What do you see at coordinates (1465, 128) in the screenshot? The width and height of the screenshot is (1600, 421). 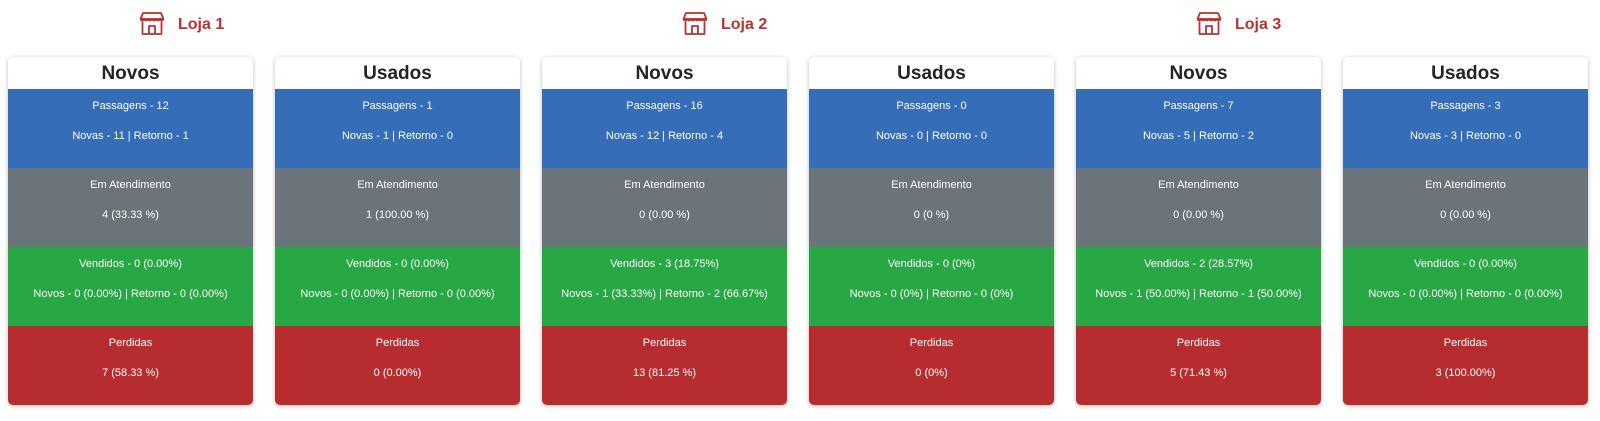 I see `passagens-section: Passagens - 3 Novas - 3 | Retorno - 0` at bounding box center [1465, 128].